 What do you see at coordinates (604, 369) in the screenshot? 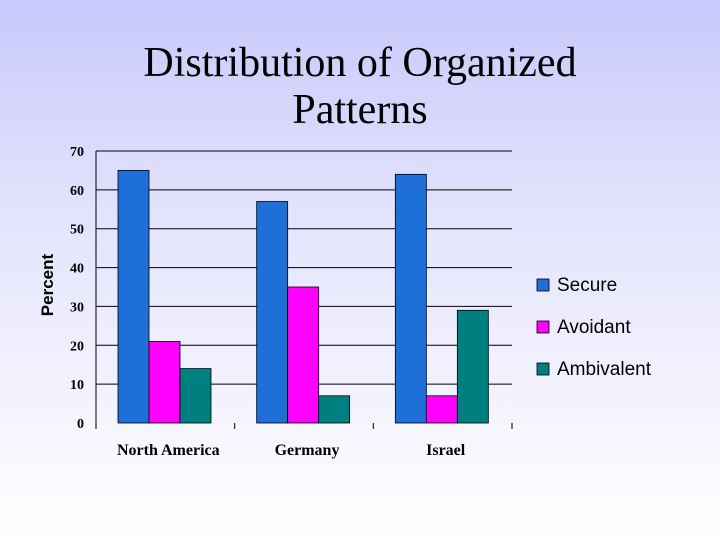
I see `legend-label: Ambivalent` at bounding box center [604, 369].